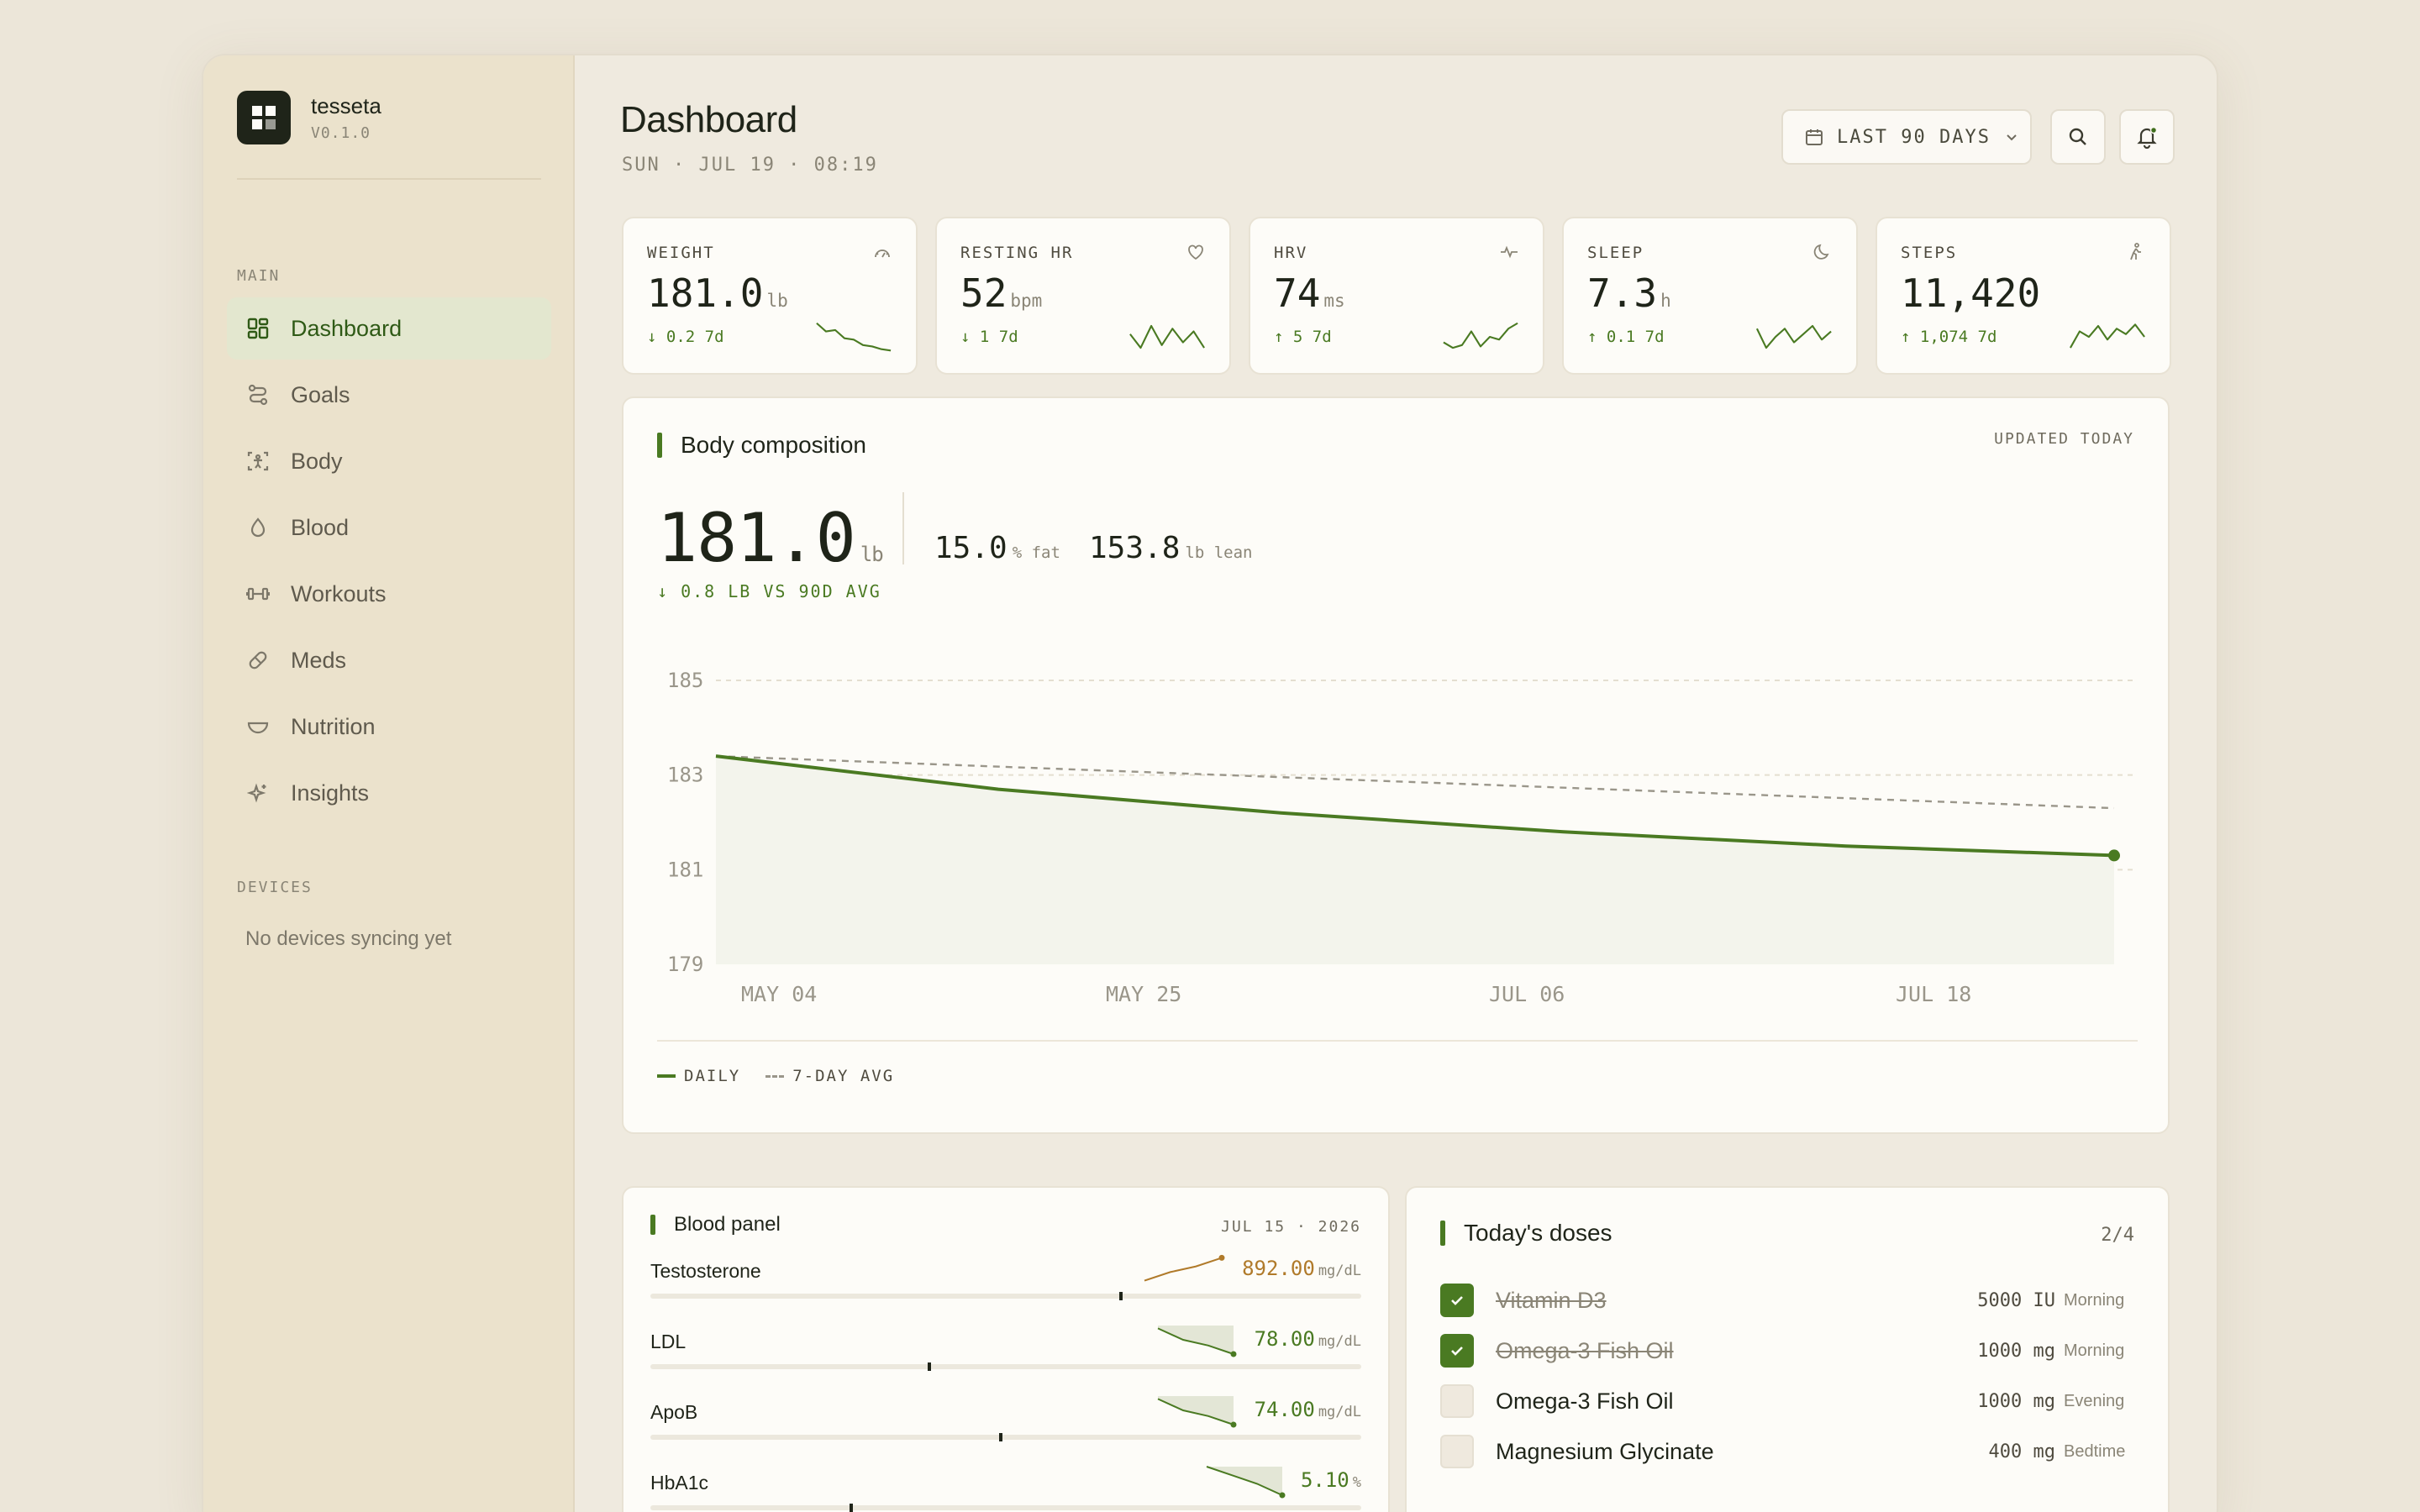 The width and height of the screenshot is (2420, 1512). What do you see at coordinates (989, 337) in the screenshot?
I see `stat-delta: ↓ 1 7d` at bounding box center [989, 337].